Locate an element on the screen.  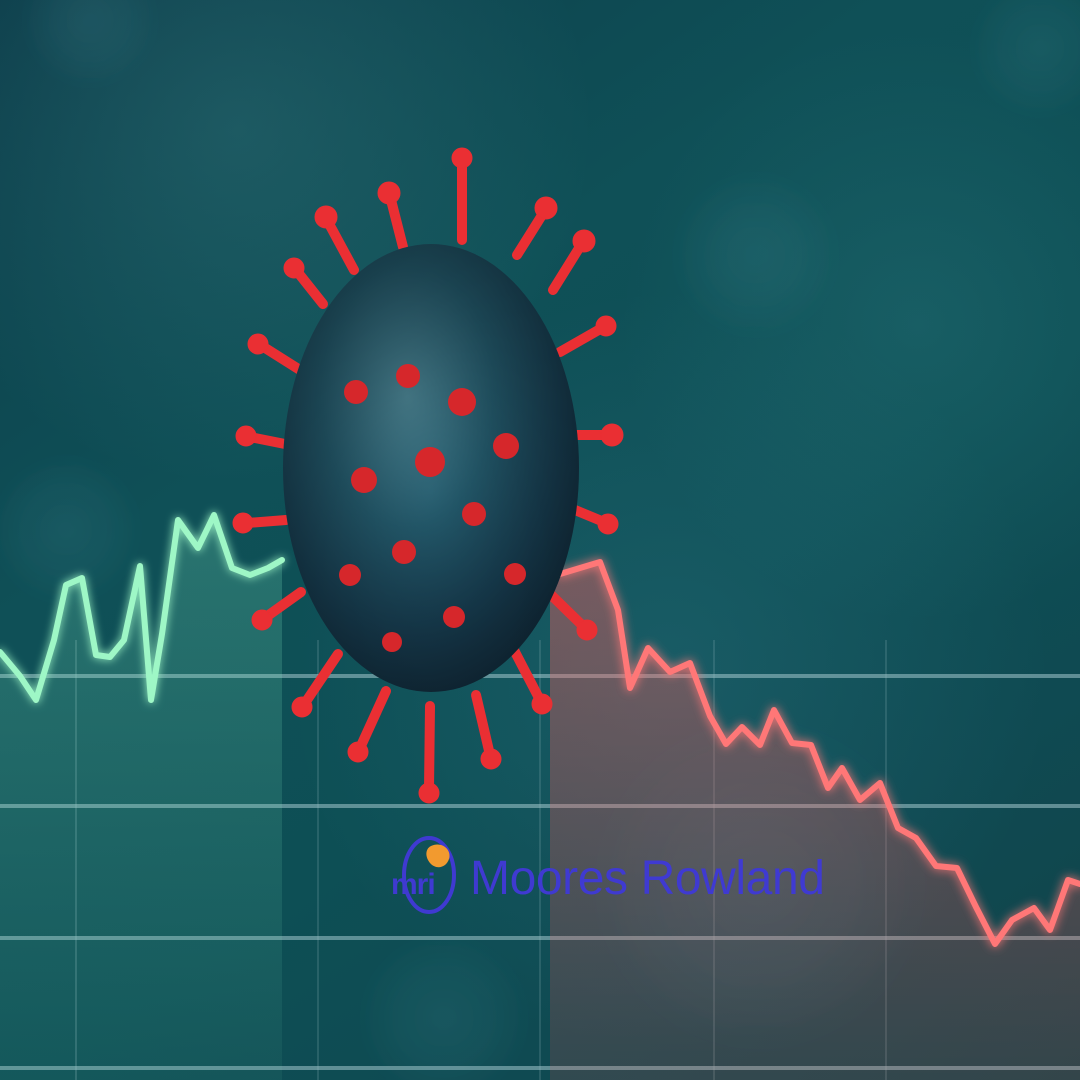
spike-left-3-head is located at coordinates (246, 436).